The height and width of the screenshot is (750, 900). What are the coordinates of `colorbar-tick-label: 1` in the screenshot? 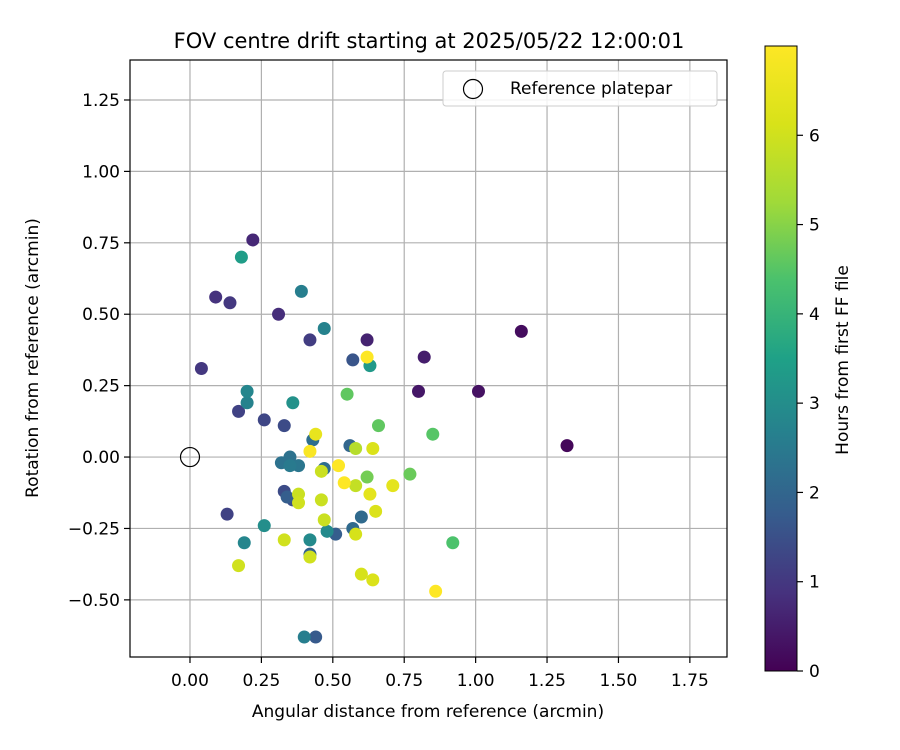 It's located at (814, 583).